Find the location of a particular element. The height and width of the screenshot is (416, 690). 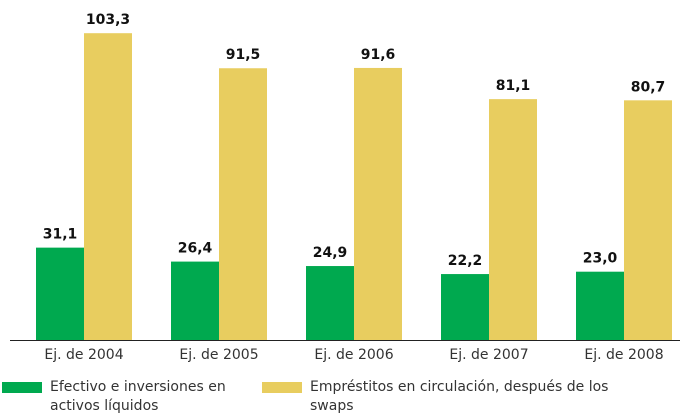

value-label: 31,1 is located at coordinates (60, 235).